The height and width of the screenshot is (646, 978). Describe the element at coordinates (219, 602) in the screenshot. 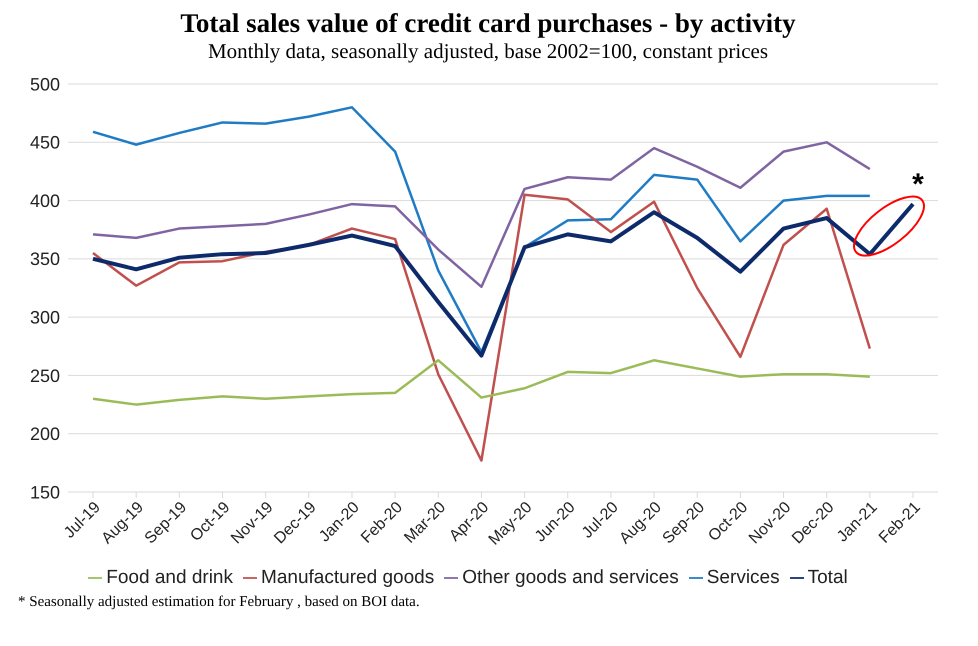

I see `text: * Seasonally adjusted estimation for February , based on BOI data.` at that location.